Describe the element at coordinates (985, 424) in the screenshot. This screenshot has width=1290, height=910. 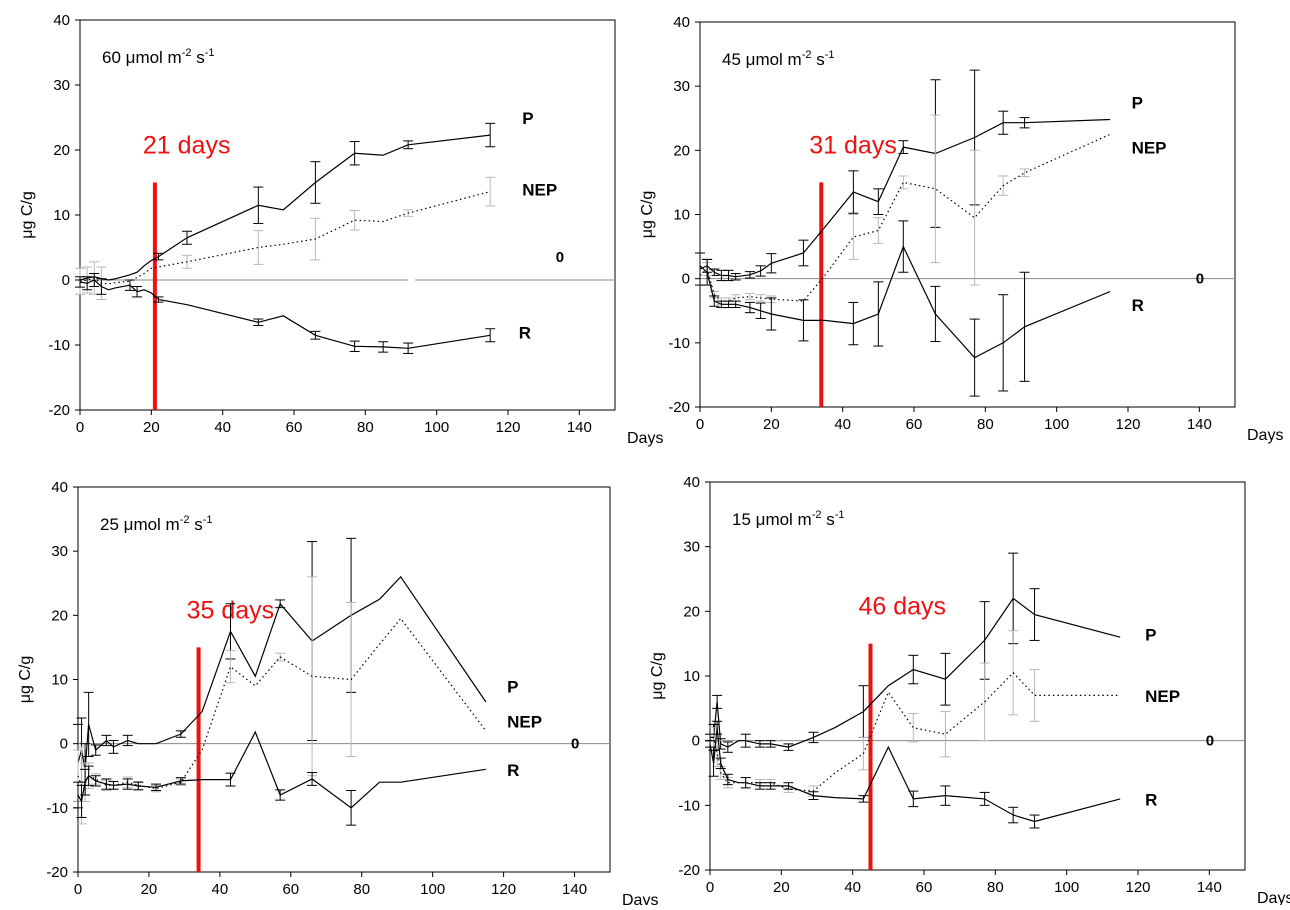
I see `x-tick-label: 80` at that location.